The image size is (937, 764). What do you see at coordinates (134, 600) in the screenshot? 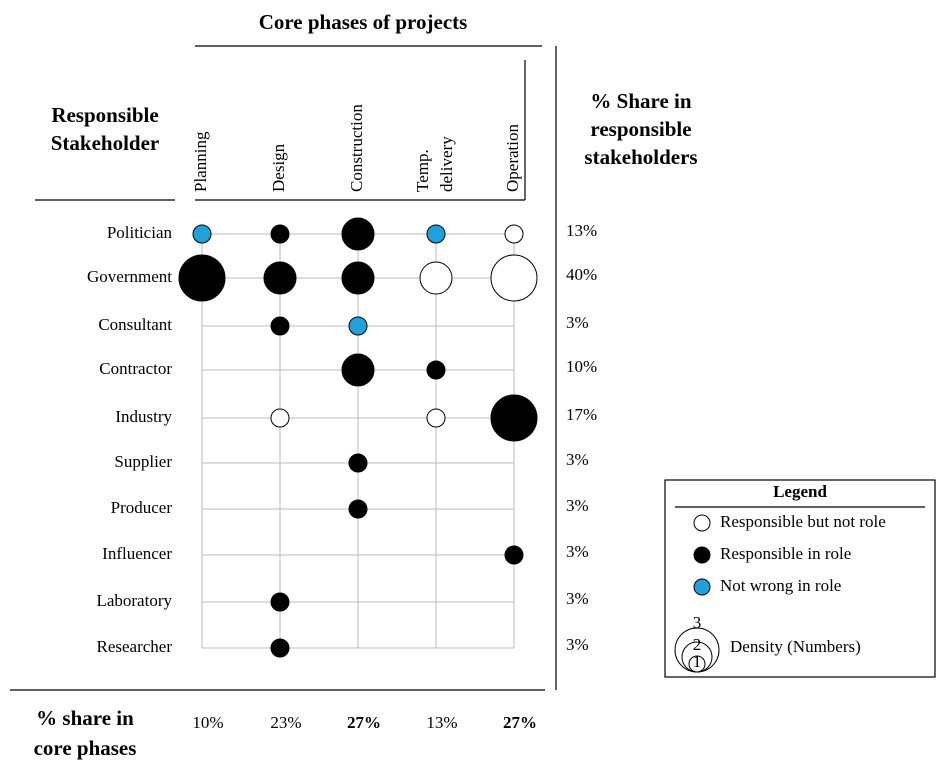
I see `stakeholder-name: Laboratory` at bounding box center [134, 600].